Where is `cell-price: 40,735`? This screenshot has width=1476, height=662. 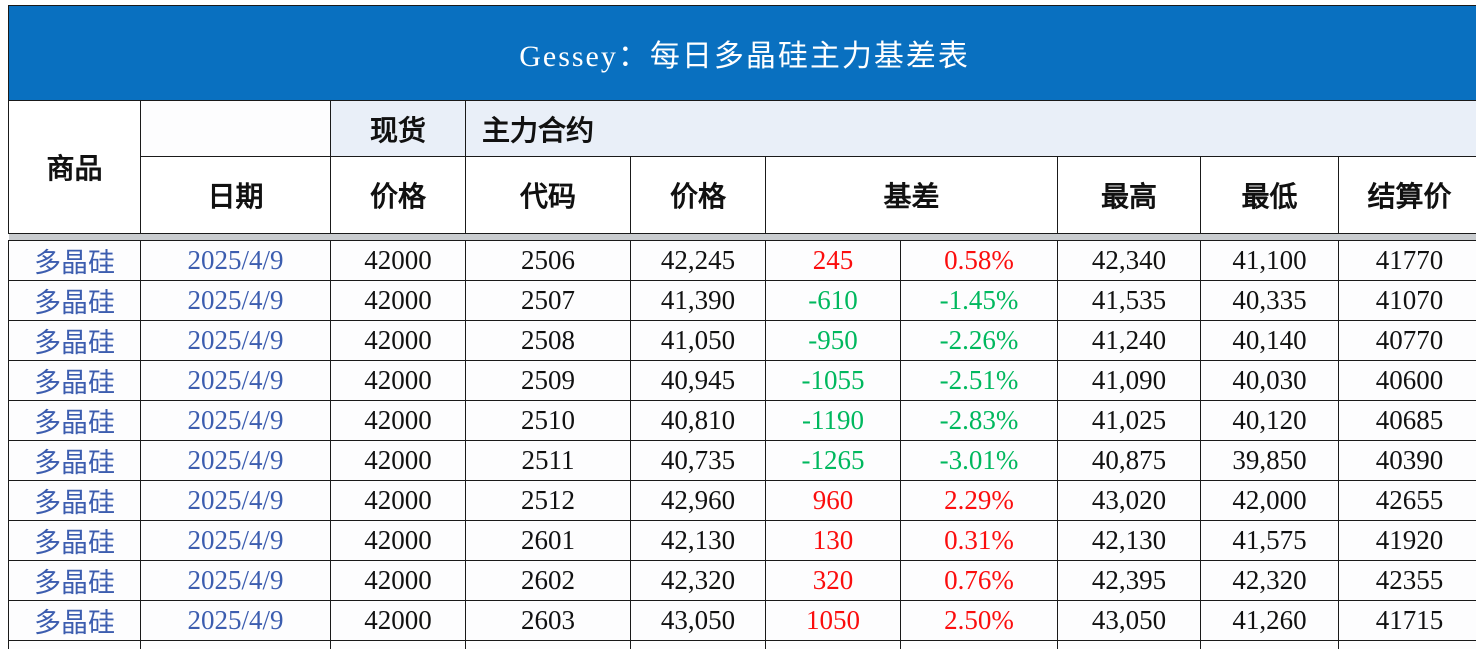 cell-price: 40,735 is located at coordinates (698, 460).